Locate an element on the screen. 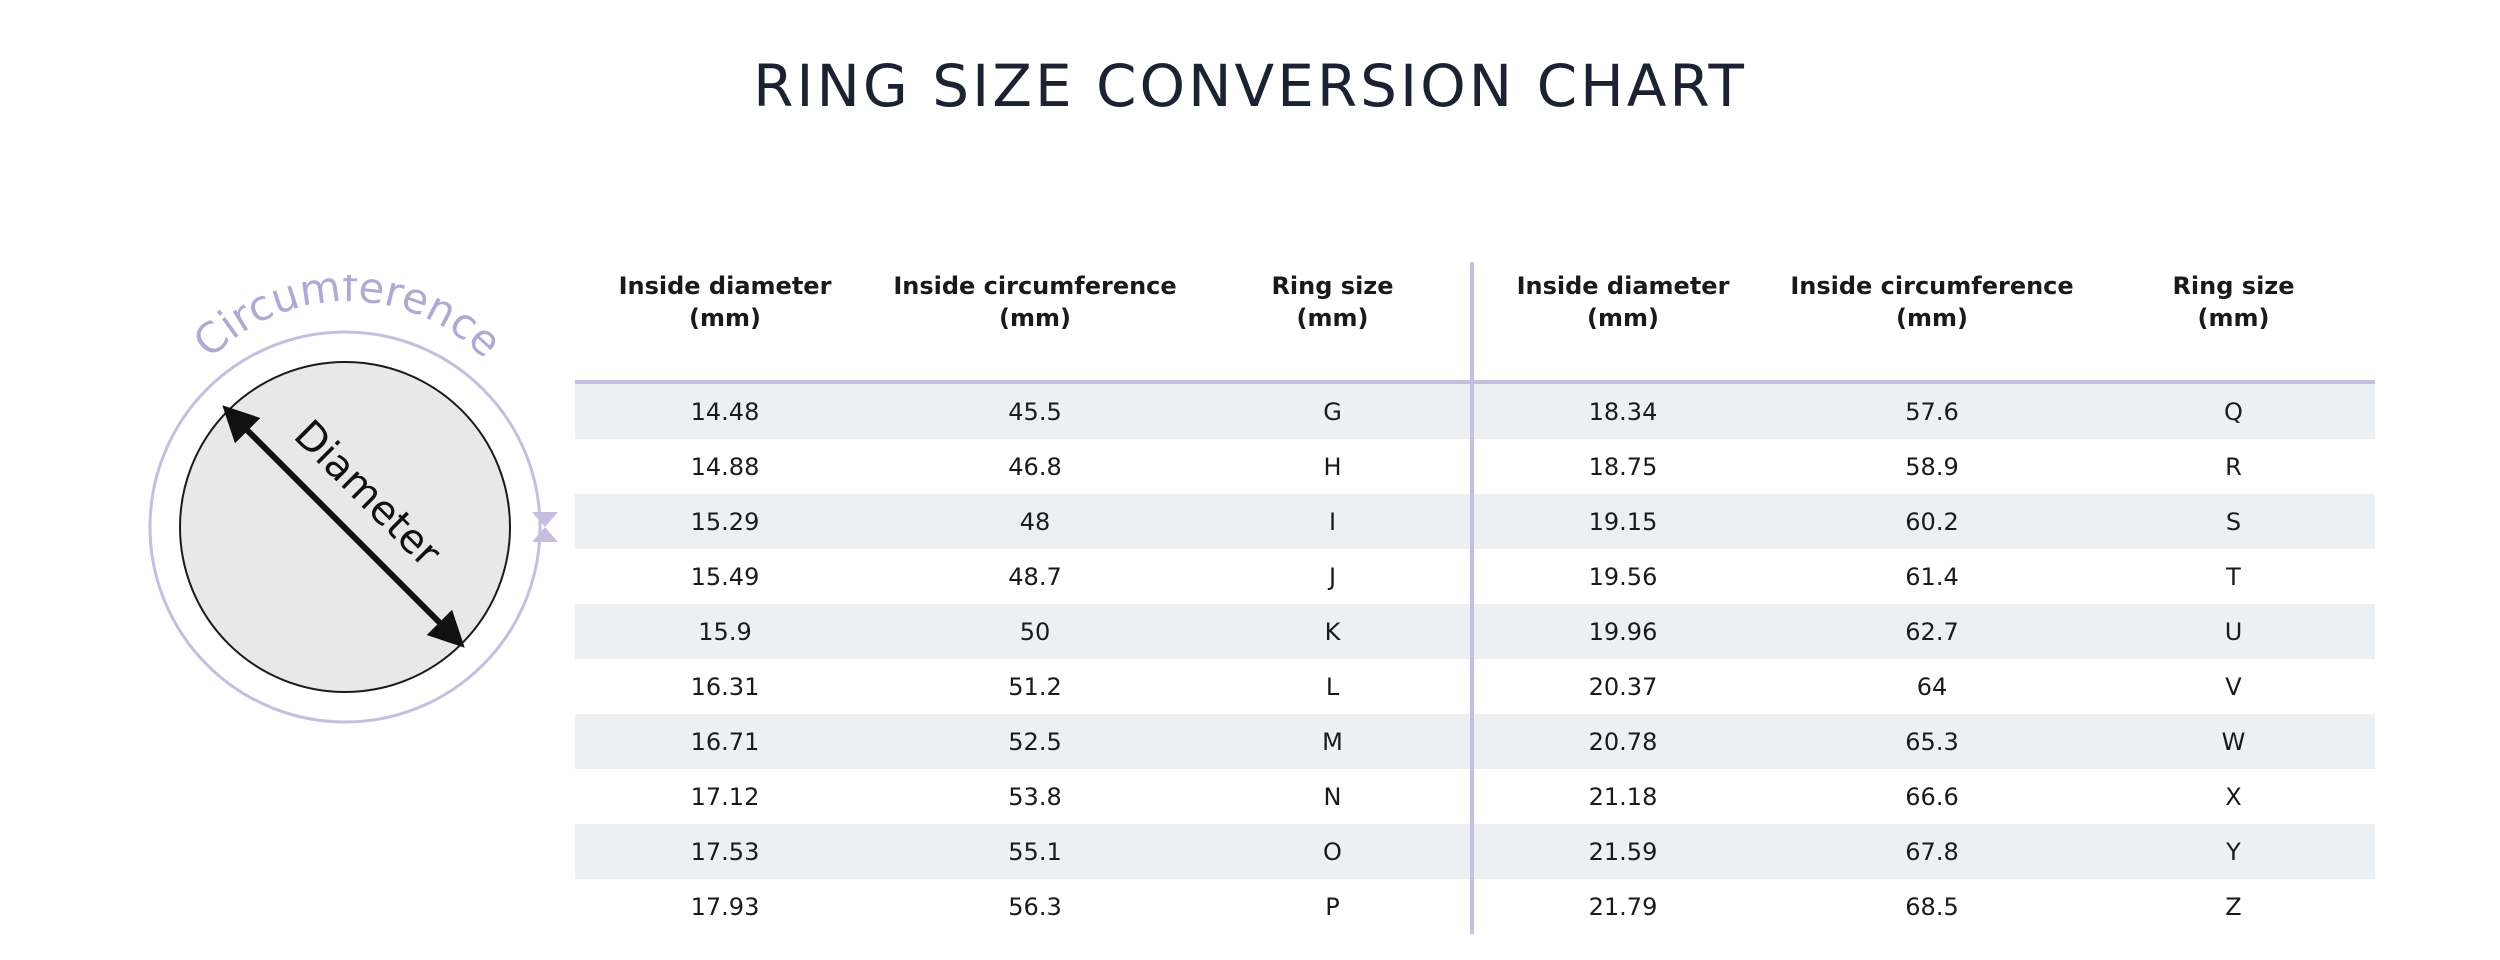 The image size is (2500, 960). cell-circumference: 53.8 is located at coordinates (1035, 796).